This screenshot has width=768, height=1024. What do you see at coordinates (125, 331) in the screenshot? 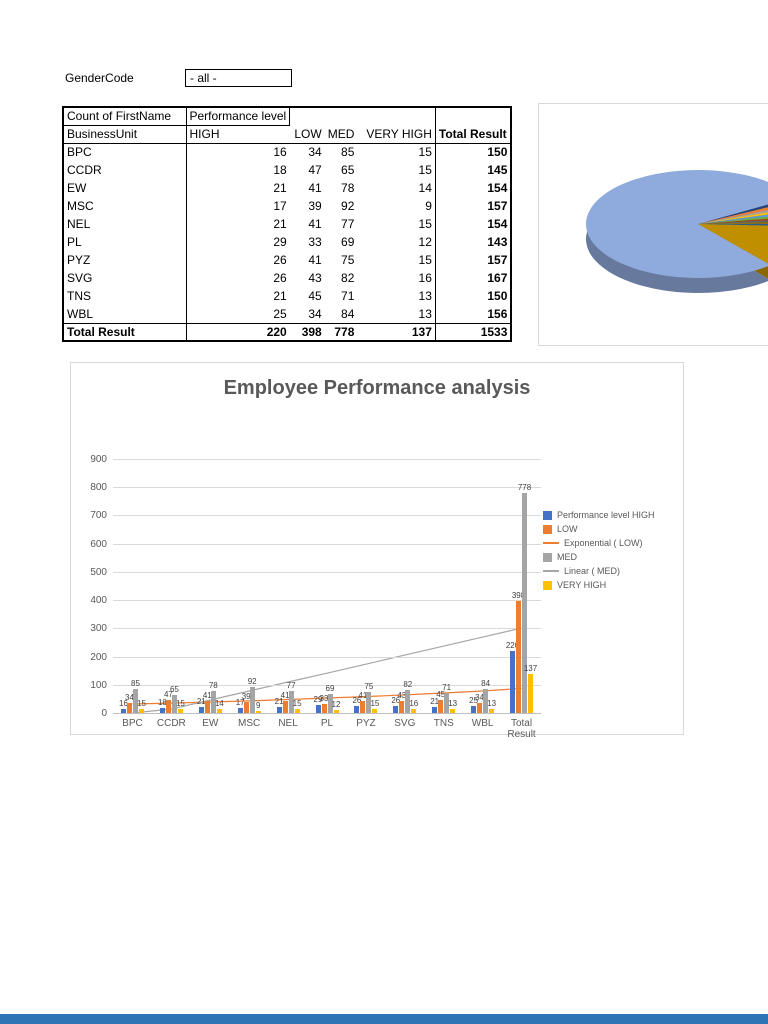
I see `pivot-total-label: Total Result` at bounding box center [125, 331].